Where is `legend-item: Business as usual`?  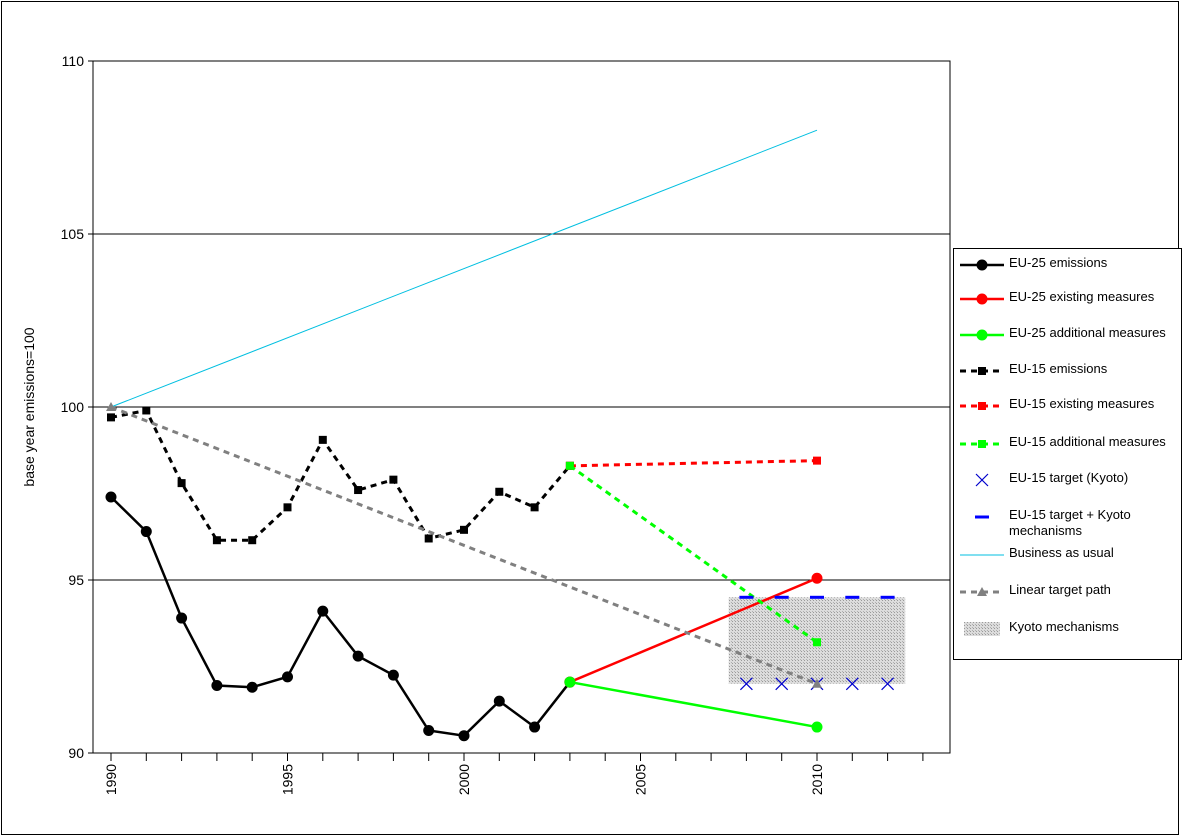 legend-item: Business as usual is located at coordinates (1068, 560).